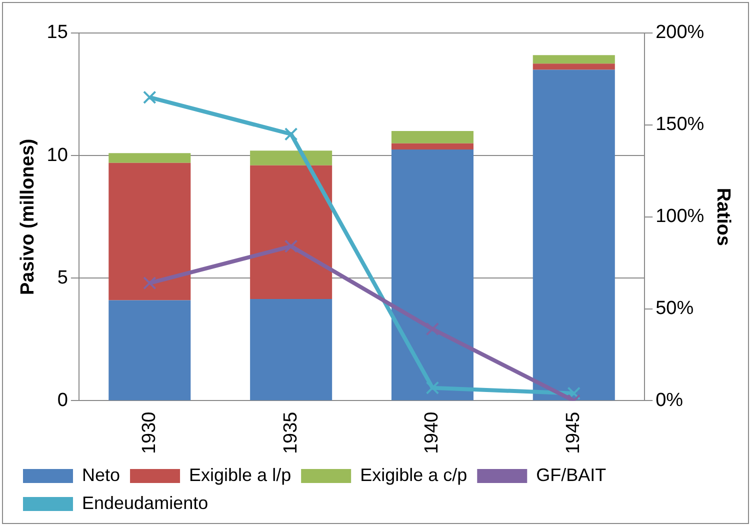 Image resolution: width=753 pixels, height=528 pixels. What do you see at coordinates (28, 217) in the screenshot?
I see `y-axis-title: Pasivo (millones)` at bounding box center [28, 217].